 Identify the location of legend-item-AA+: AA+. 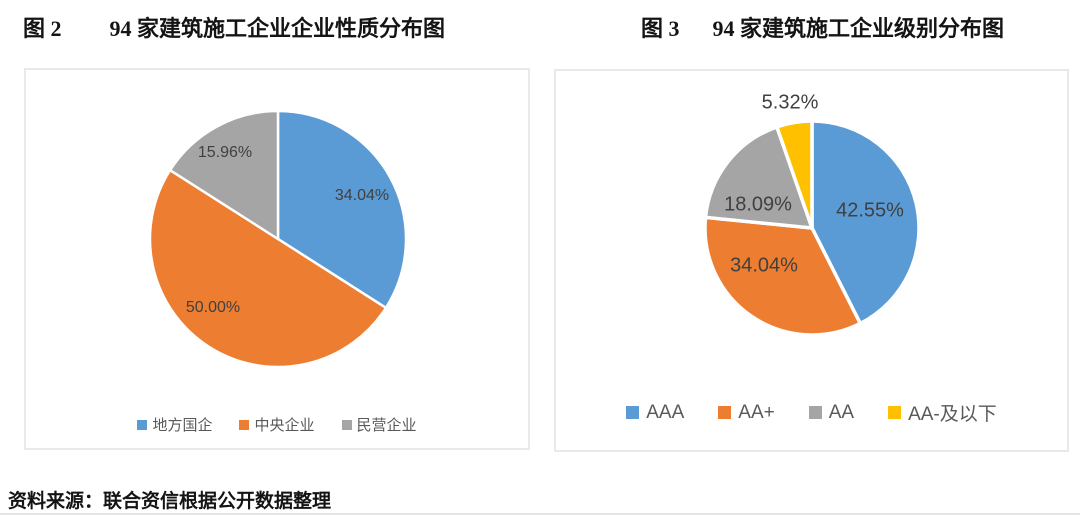
(746, 412).